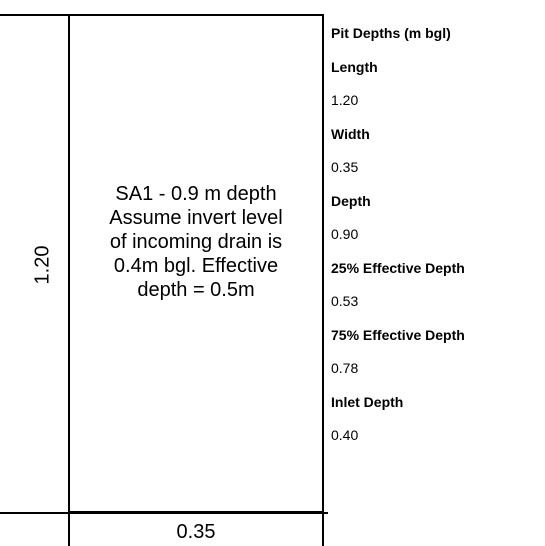 Image resolution: width=545 pixels, height=546 pixels. Describe the element at coordinates (196, 532) in the screenshot. I see `width-dimension-label: 0.35` at that location.